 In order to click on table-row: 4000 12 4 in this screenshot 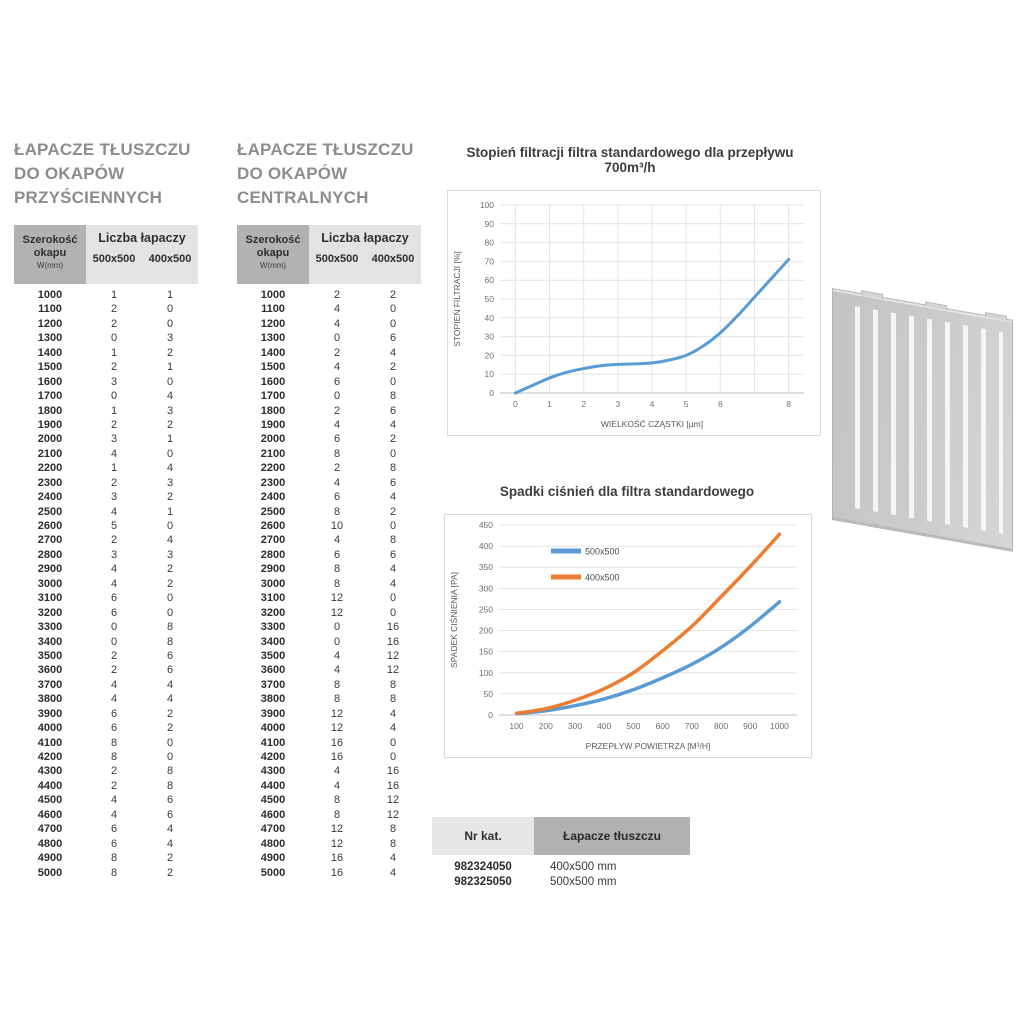, I will do `click(329, 728)`.